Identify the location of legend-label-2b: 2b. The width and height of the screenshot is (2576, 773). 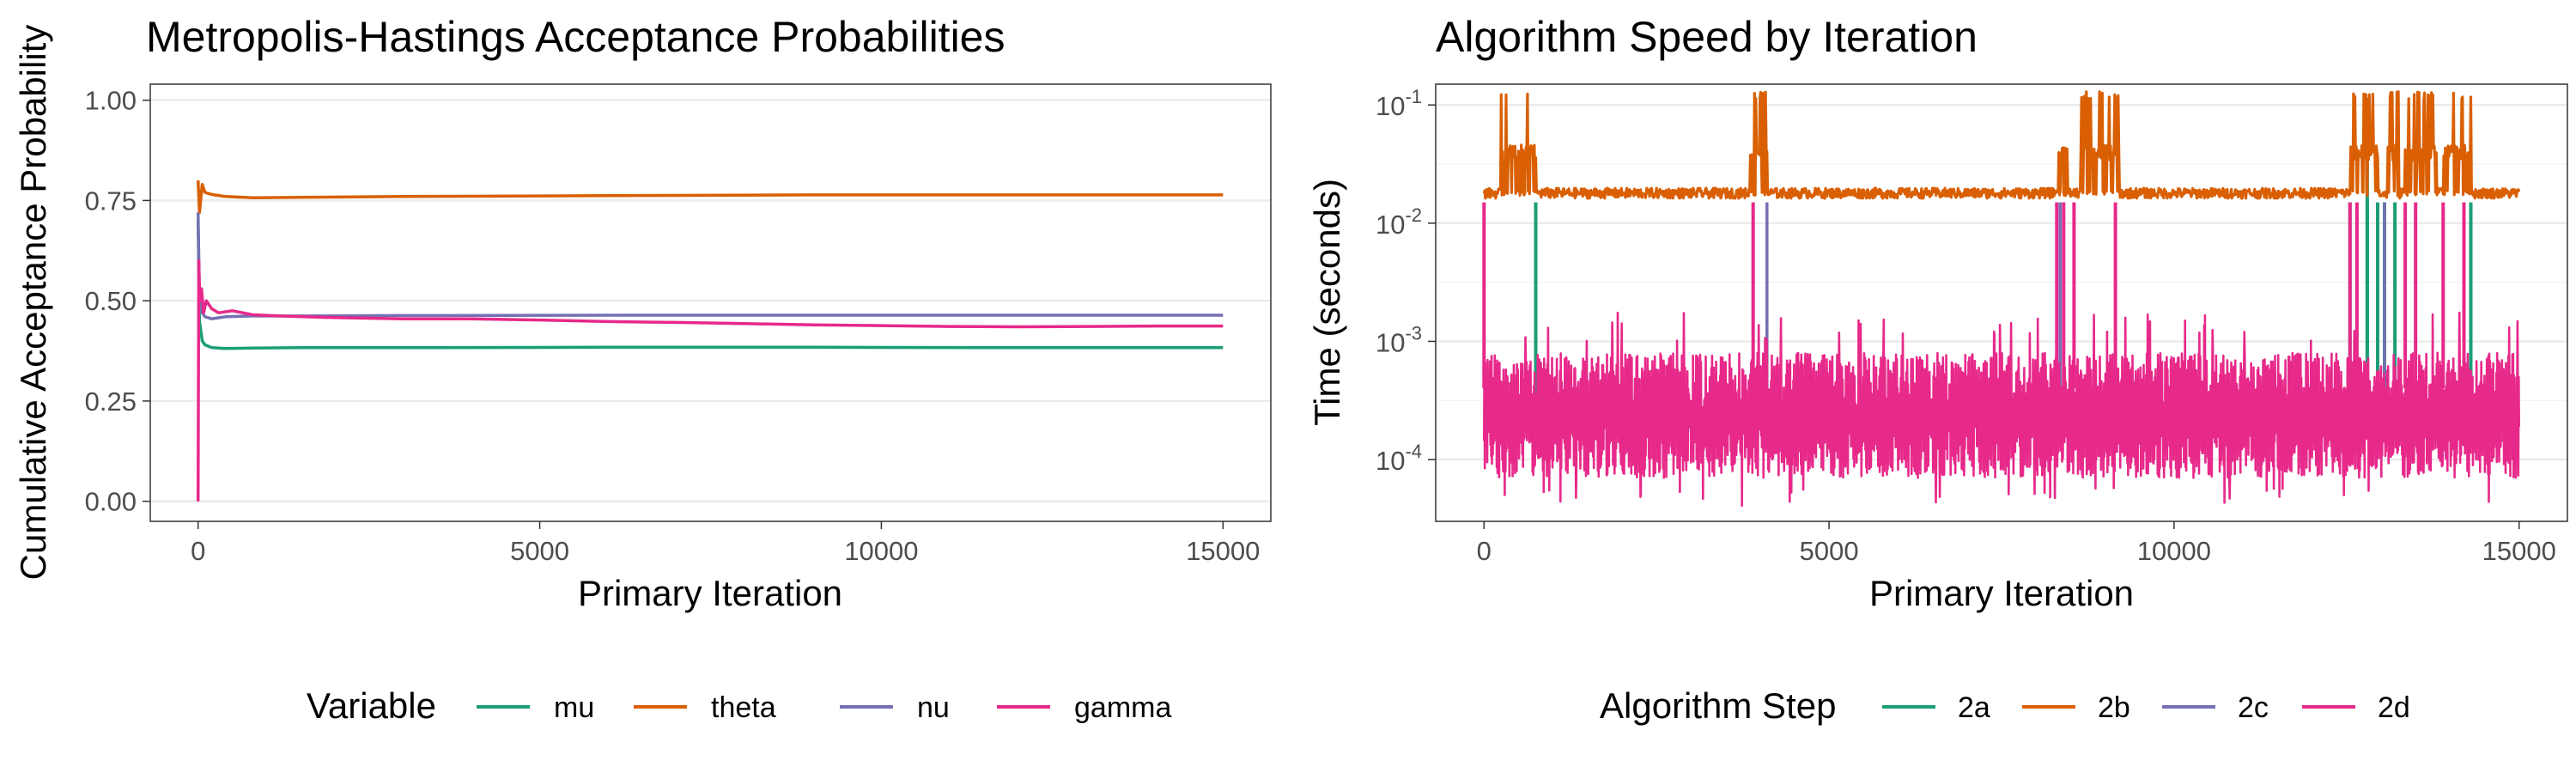
(2114, 707).